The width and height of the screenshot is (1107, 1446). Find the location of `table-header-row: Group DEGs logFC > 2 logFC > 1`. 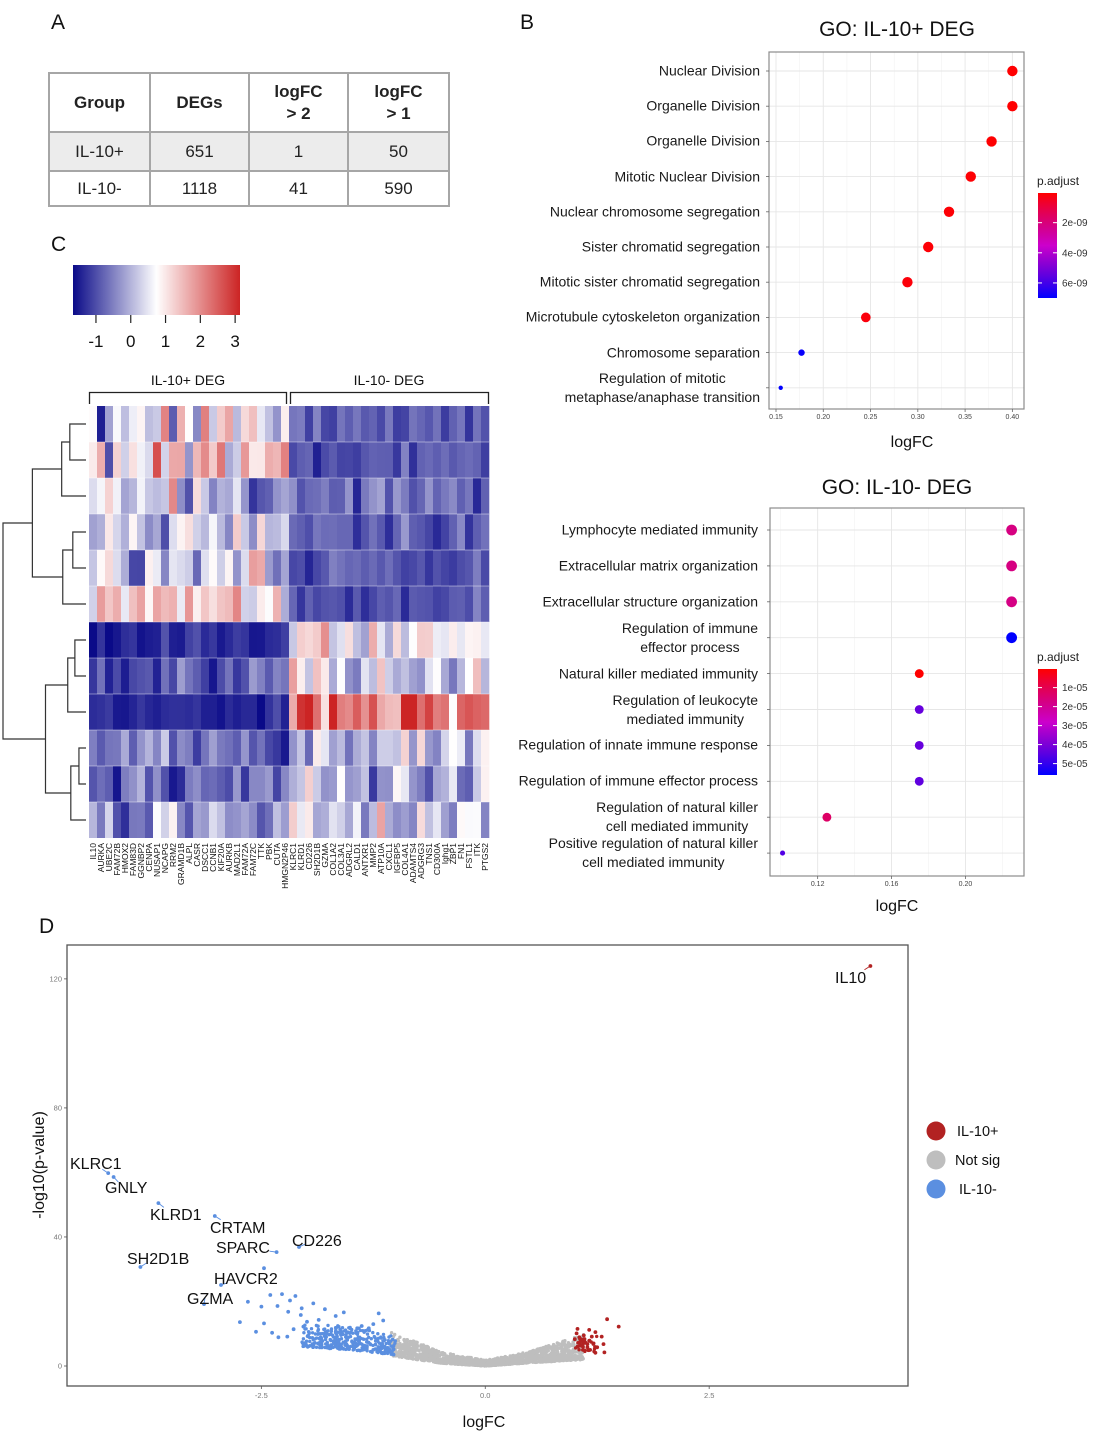

table-header-row: Group DEGs logFC > 2 logFC > 1 is located at coordinates (249, 102).